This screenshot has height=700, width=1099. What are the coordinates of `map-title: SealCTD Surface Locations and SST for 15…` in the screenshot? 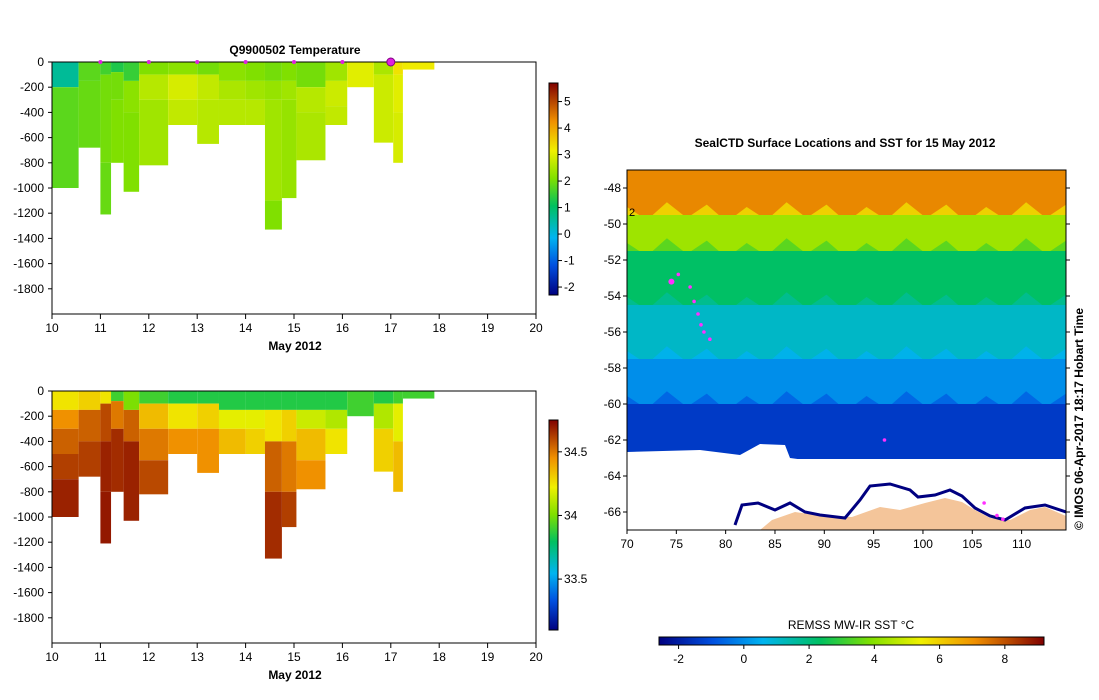 It's located at (845, 143).